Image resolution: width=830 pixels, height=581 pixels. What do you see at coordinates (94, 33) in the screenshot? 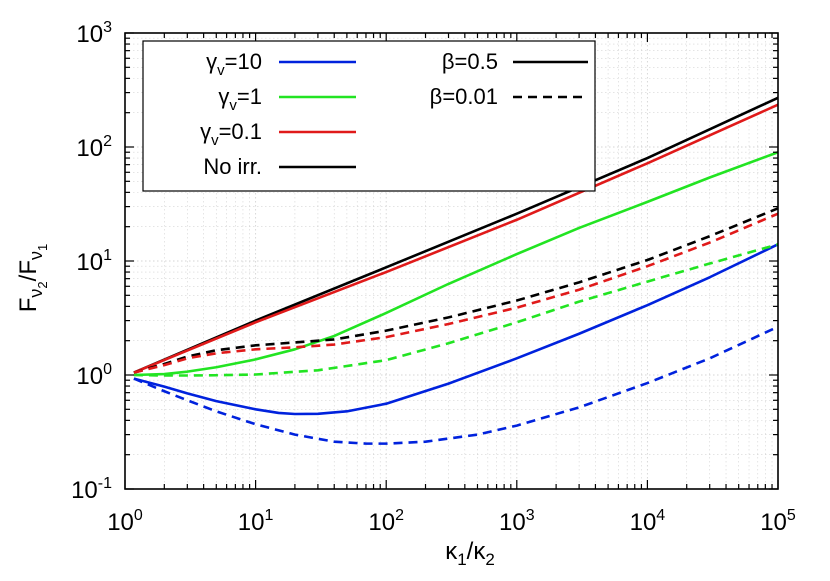
I see `y-tick-label: 10³` at bounding box center [94, 33].